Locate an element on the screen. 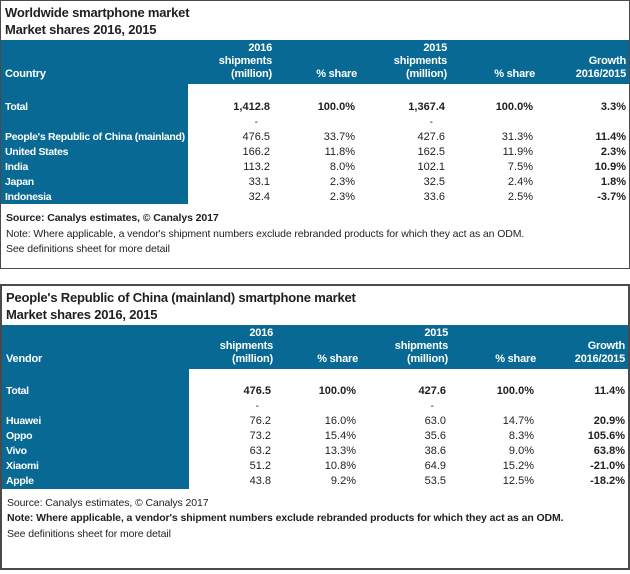  cell-2015-shipments: 33.6 is located at coordinates (434, 196).